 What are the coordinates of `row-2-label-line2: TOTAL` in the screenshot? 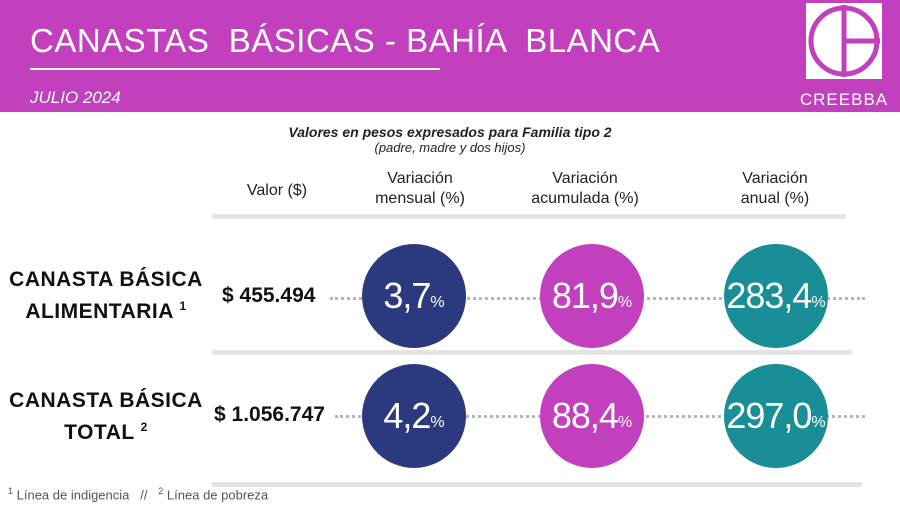 It's located at (99, 432).